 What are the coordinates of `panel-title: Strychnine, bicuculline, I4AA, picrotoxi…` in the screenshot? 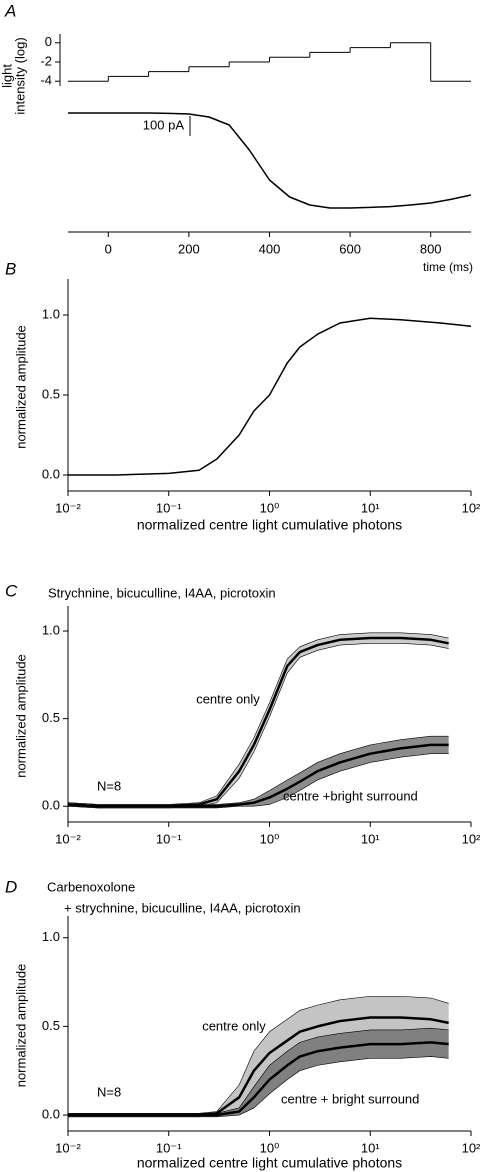 It's located at (162, 592).